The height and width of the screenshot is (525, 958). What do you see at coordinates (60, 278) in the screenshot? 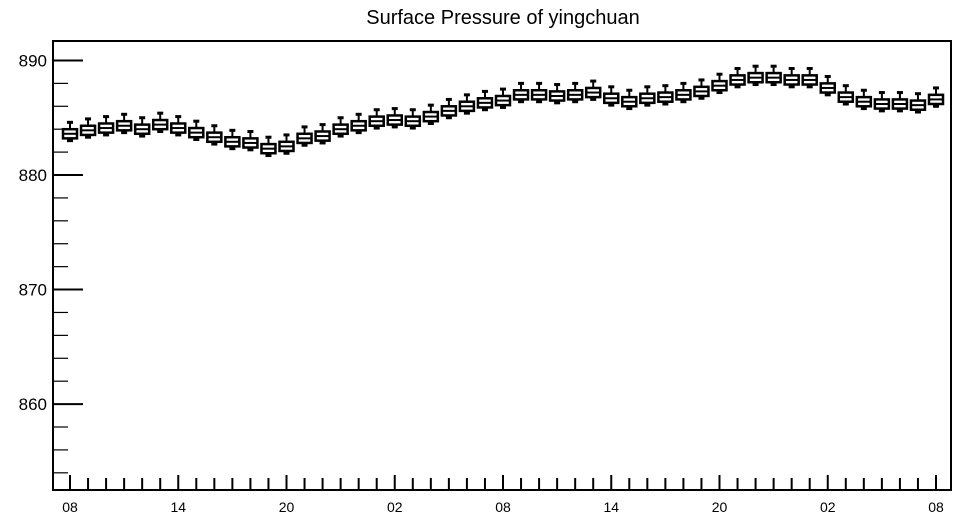
I see `y-minor-ticks` at bounding box center [60, 278].